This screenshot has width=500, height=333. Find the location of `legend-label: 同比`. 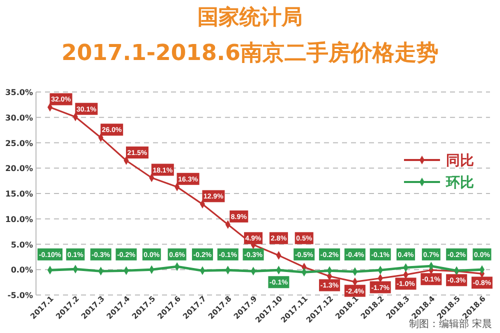

legend-label: 同比 is located at coordinates (460, 161).